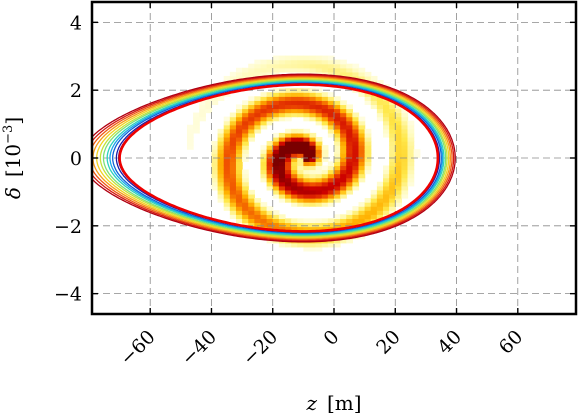 The height and width of the screenshot is (417, 578). What do you see at coordinates (13, 158) in the screenshot?
I see `y-axis-label: δ[10−3]` at bounding box center [13, 158].